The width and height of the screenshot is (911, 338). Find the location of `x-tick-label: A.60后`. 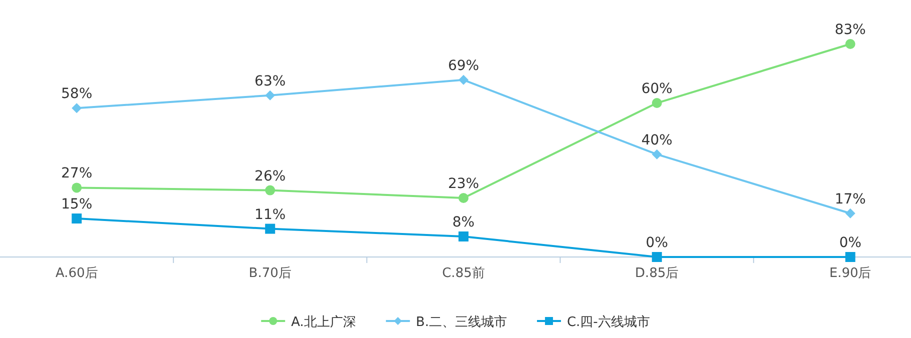

x-tick-label: A.60后 is located at coordinates (77, 273).